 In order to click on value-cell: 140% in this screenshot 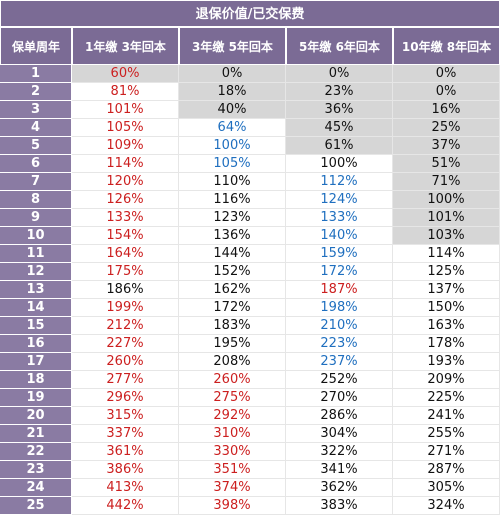, I will do `click(339, 236)`.